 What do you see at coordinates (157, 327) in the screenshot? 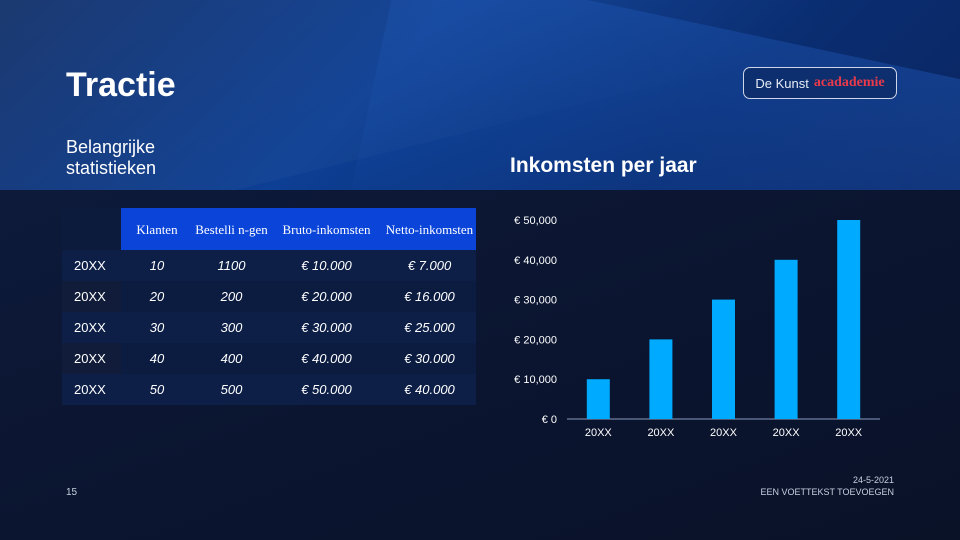
I see `table-cell: 30` at bounding box center [157, 327].